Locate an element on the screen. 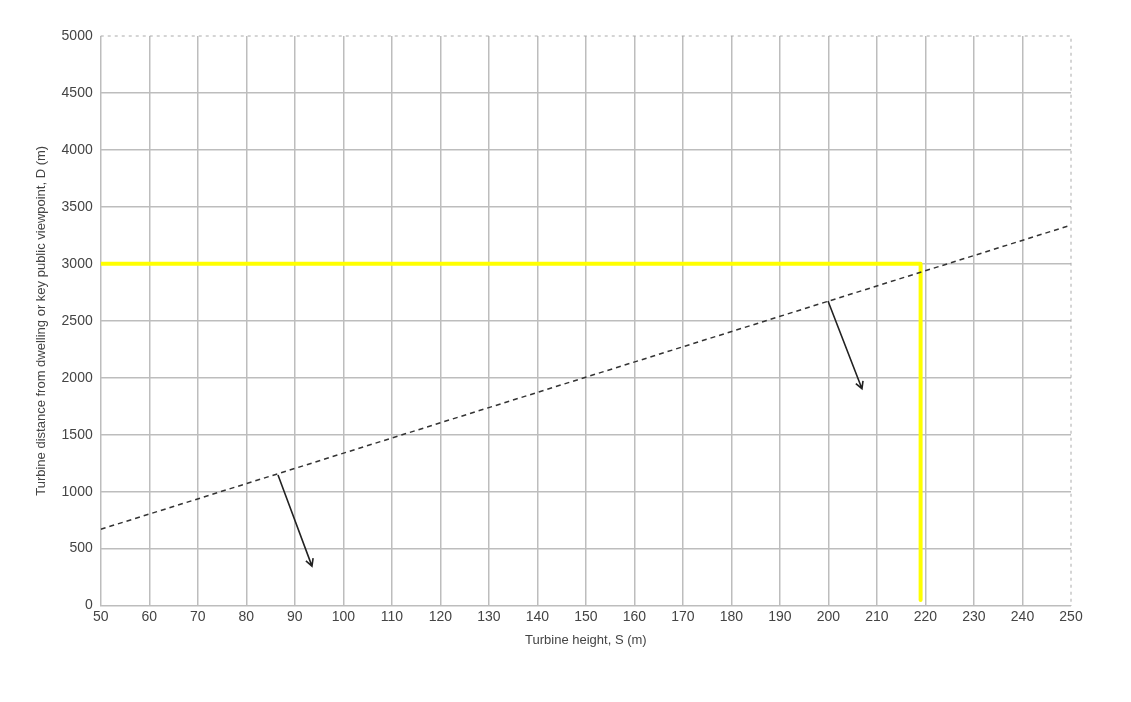 The height and width of the screenshot is (702, 1131). y-tick-label: 500 is located at coordinates (81, 547).